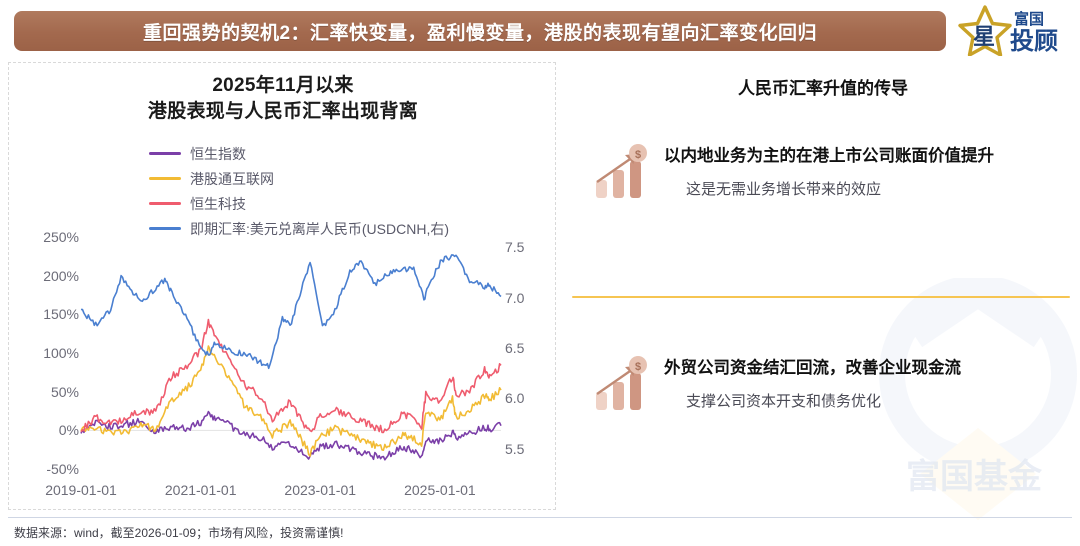 The width and height of the screenshot is (1080, 546). I want to click on x-axis-tick-3: 2025-01-01, so click(440, 490).